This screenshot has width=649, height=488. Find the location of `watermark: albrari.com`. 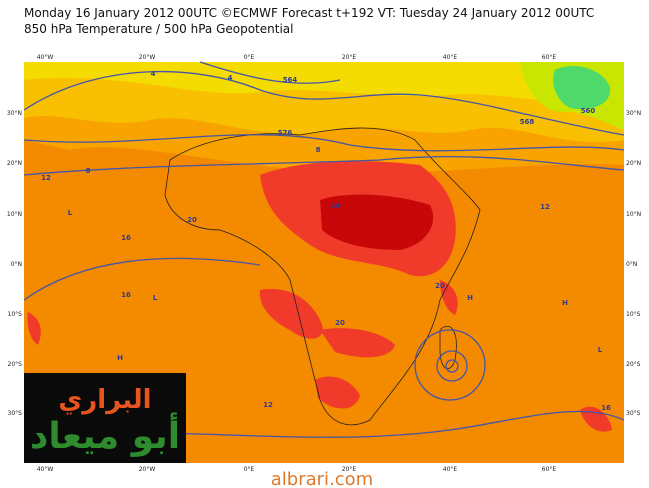

watermark: albrari.com is located at coordinates (322, 478).